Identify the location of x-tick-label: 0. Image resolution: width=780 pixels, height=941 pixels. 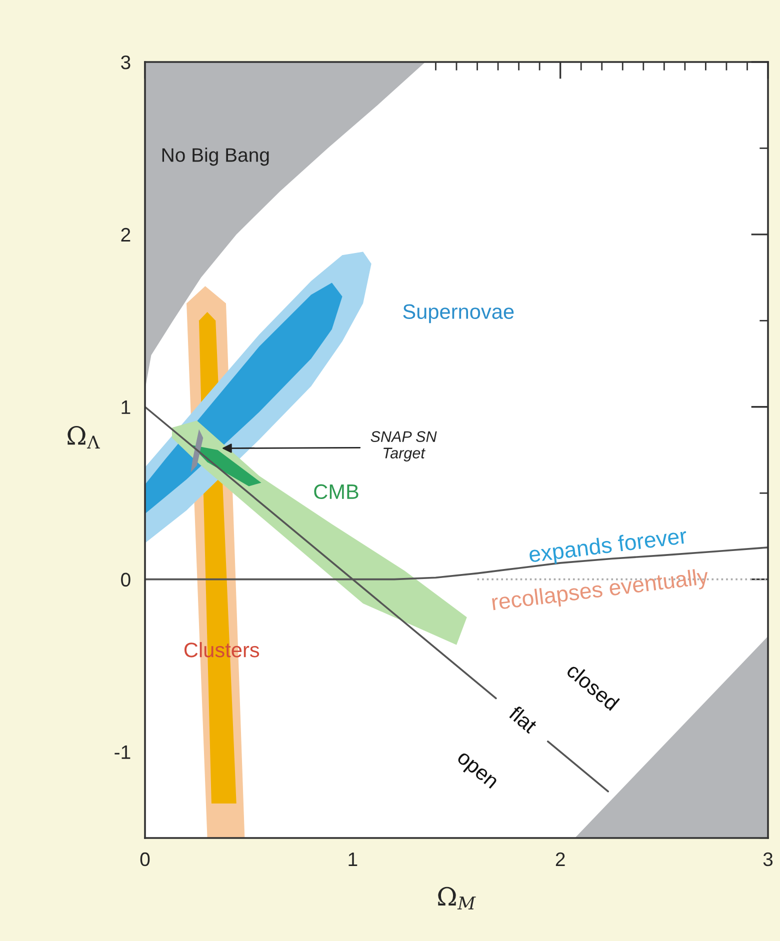
(145, 859).